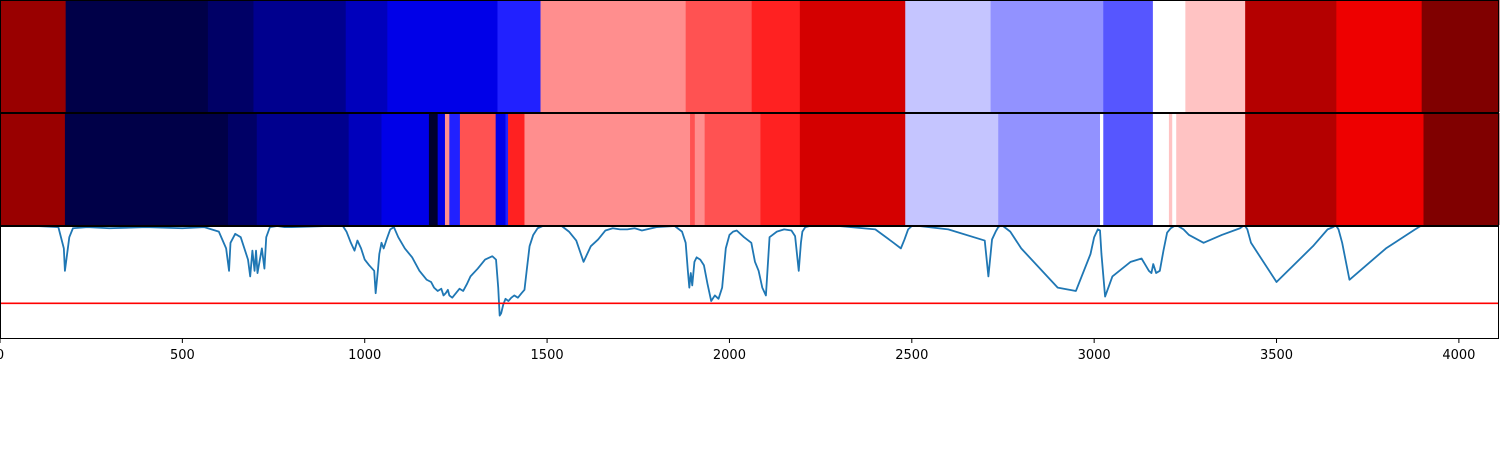 The width and height of the screenshot is (1500, 450). What do you see at coordinates (911, 355) in the screenshot?
I see `x-tick-label: 2500` at bounding box center [911, 355].